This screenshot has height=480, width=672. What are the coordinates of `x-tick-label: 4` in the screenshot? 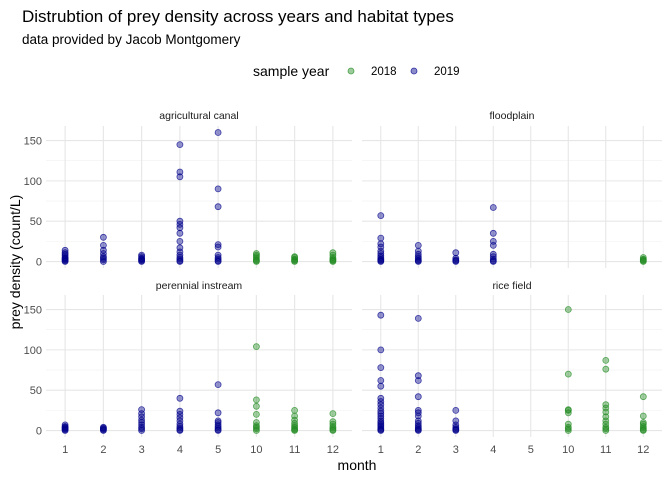 It's located at (180, 450).